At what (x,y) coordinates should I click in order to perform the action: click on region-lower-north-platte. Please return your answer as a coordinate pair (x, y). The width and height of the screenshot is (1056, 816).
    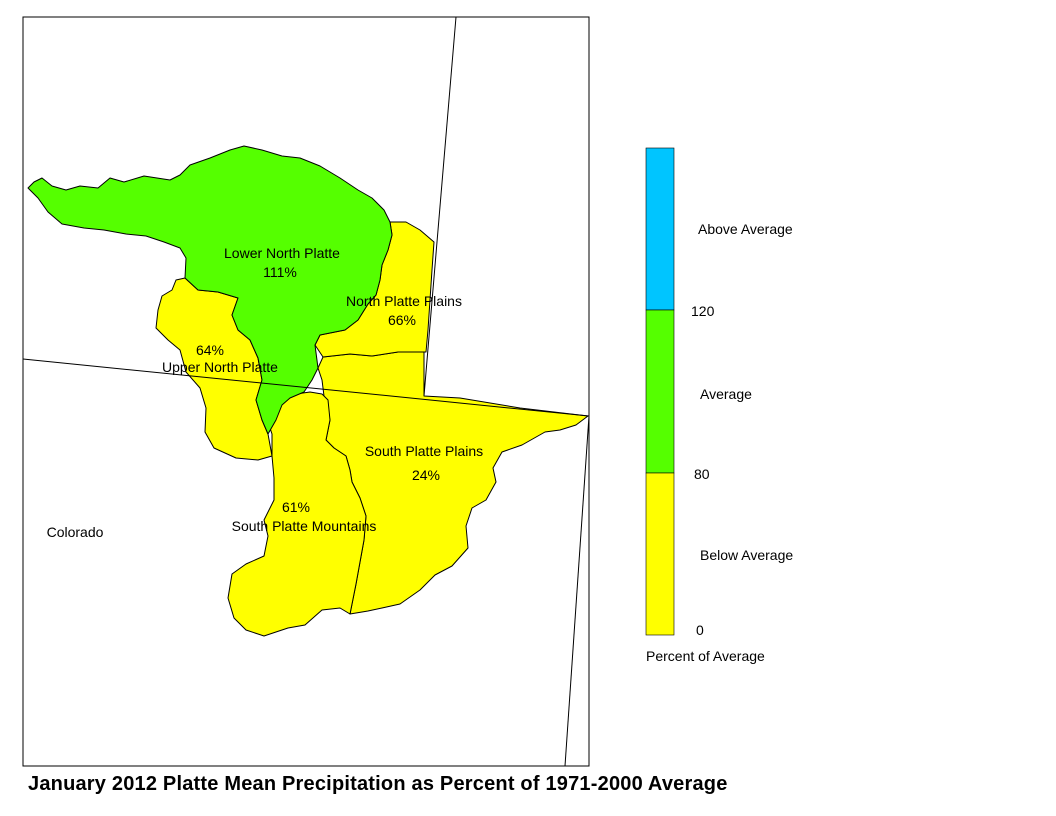
    Looking at the image, I should click on (210, 290).